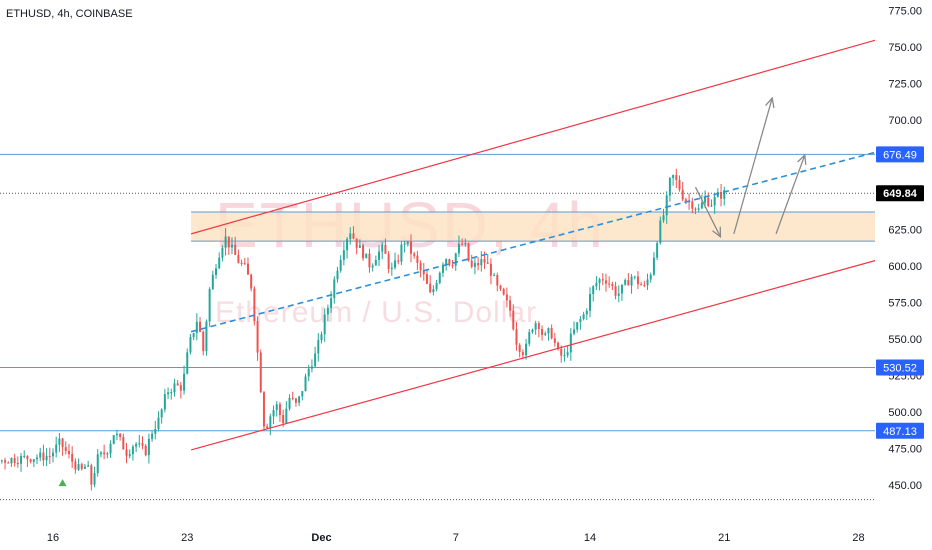 The image size is (932, 550). Describe the element at coordinates (187, 538) in the screenshot. I see `x-tick-label: 23` at that location.